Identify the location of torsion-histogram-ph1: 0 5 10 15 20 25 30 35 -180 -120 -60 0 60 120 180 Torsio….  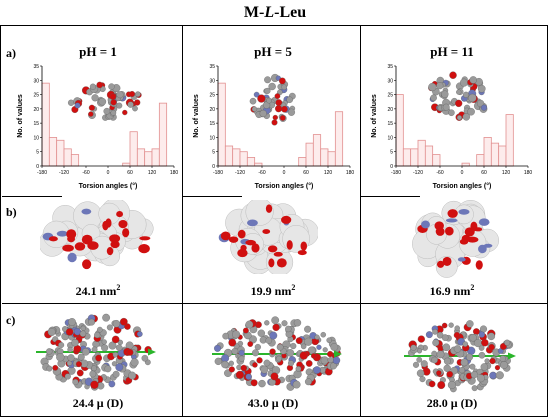
(97, 127).